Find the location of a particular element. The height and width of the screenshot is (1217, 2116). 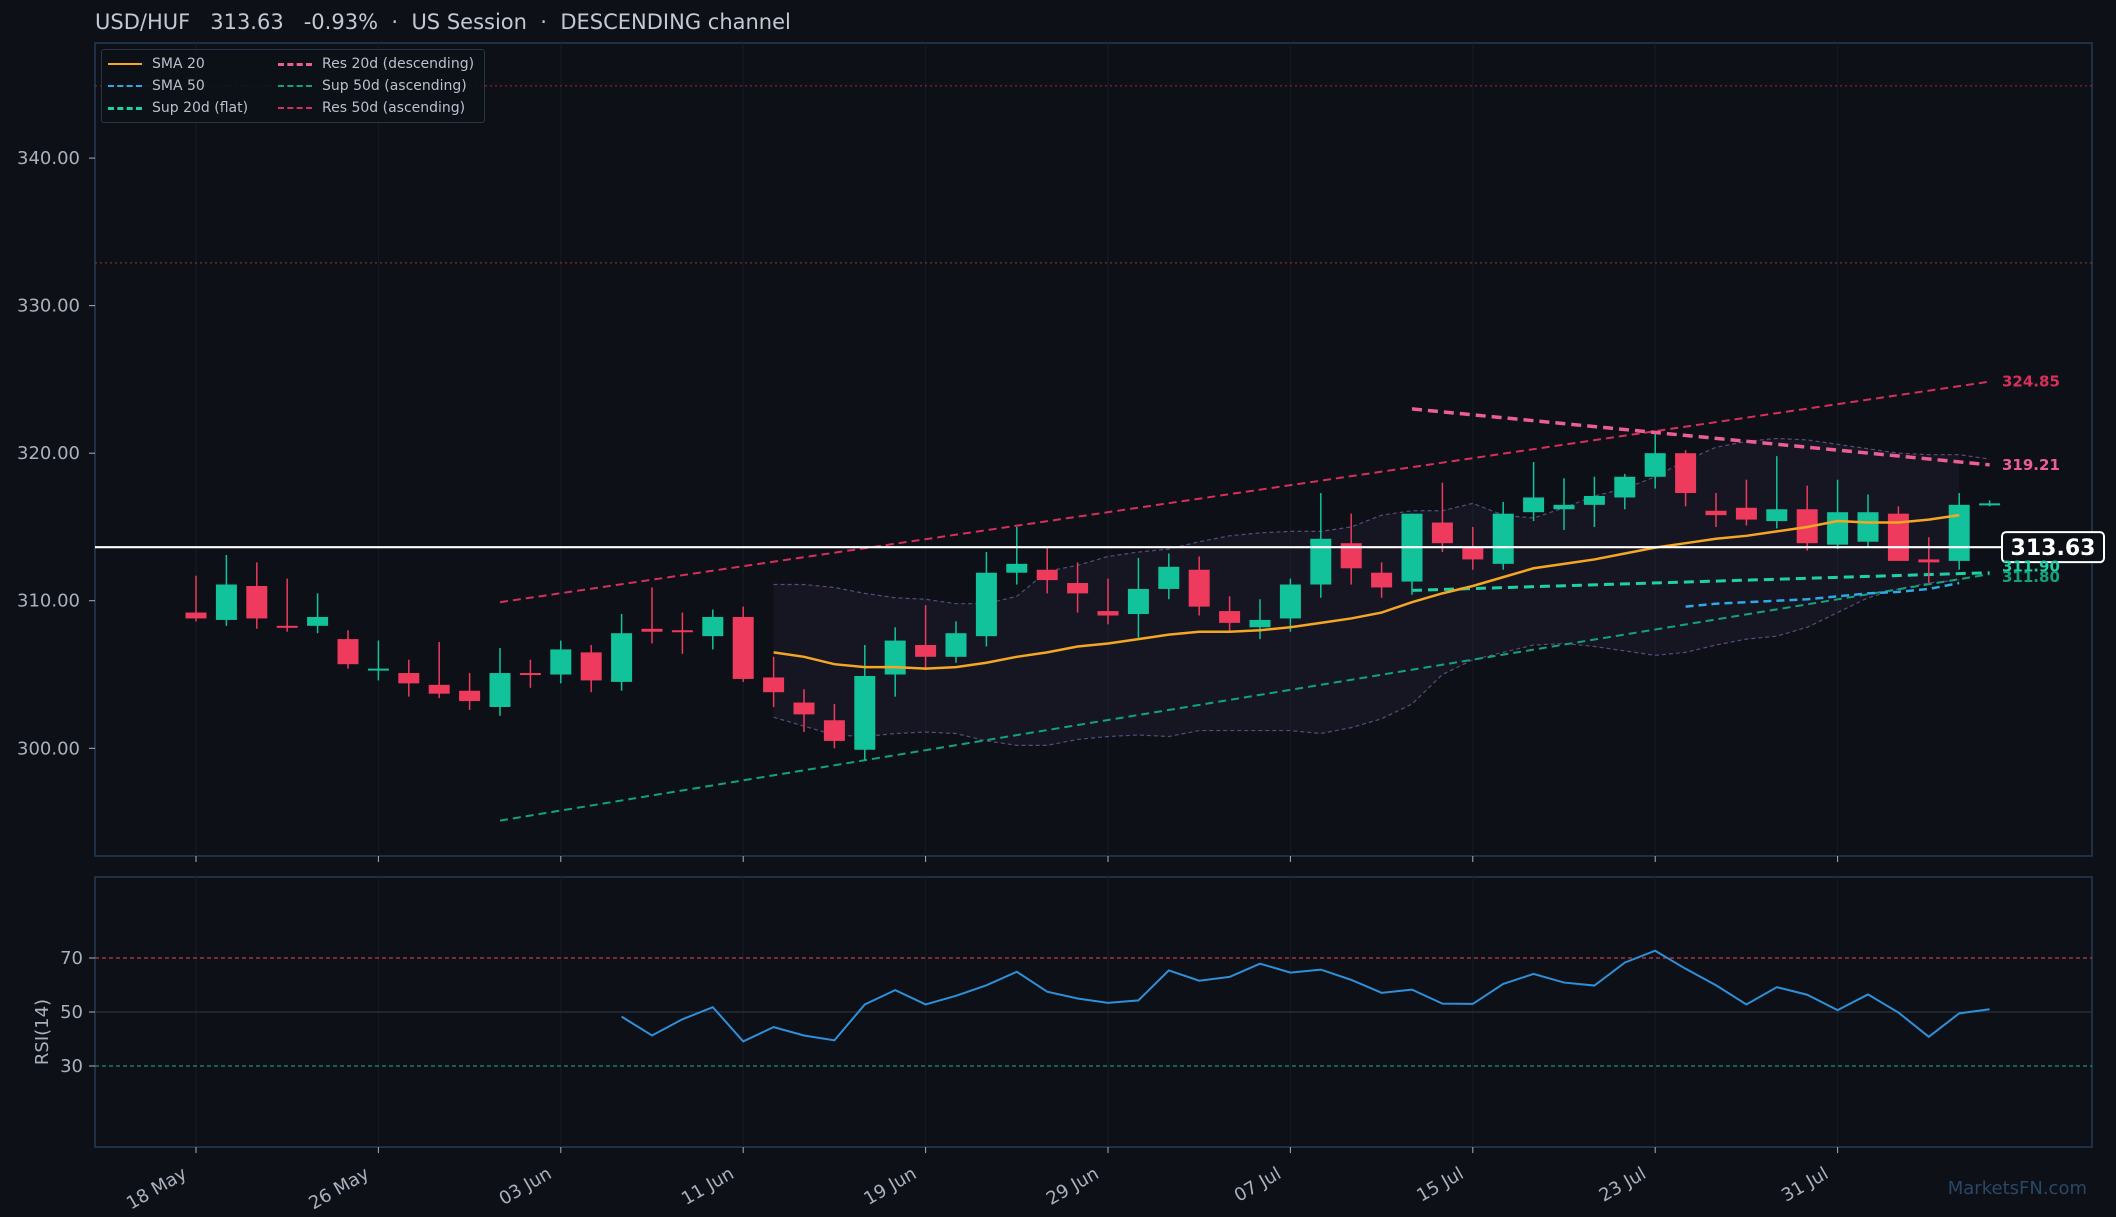

pair-label: USD/HUF is located at coordinates (143, 22).